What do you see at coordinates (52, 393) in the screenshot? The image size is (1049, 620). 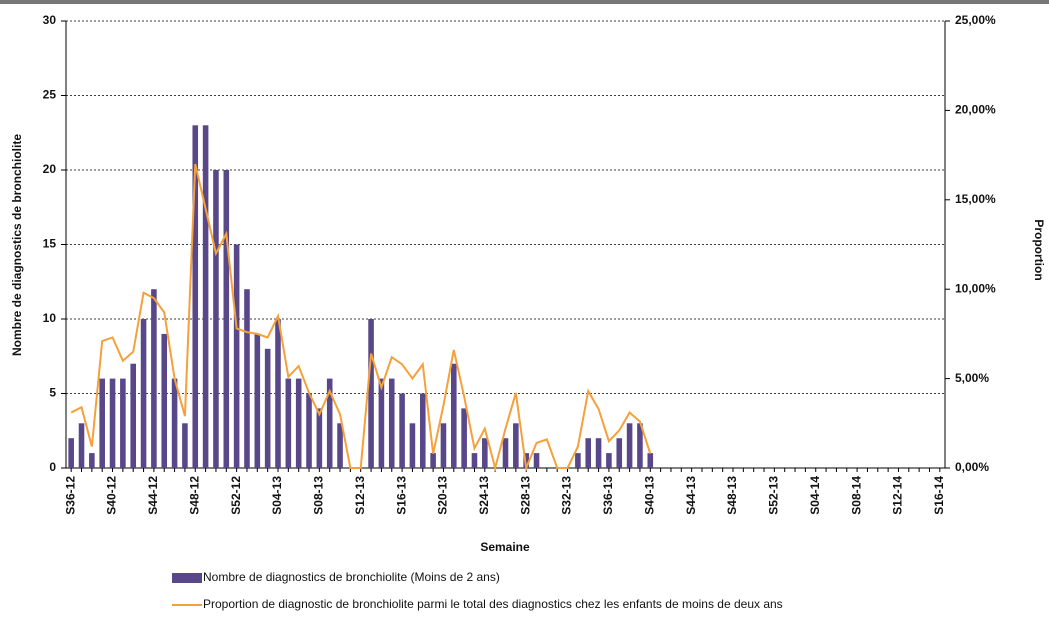 I see `y-tick-label: 5` at bounding box center [52, 393].